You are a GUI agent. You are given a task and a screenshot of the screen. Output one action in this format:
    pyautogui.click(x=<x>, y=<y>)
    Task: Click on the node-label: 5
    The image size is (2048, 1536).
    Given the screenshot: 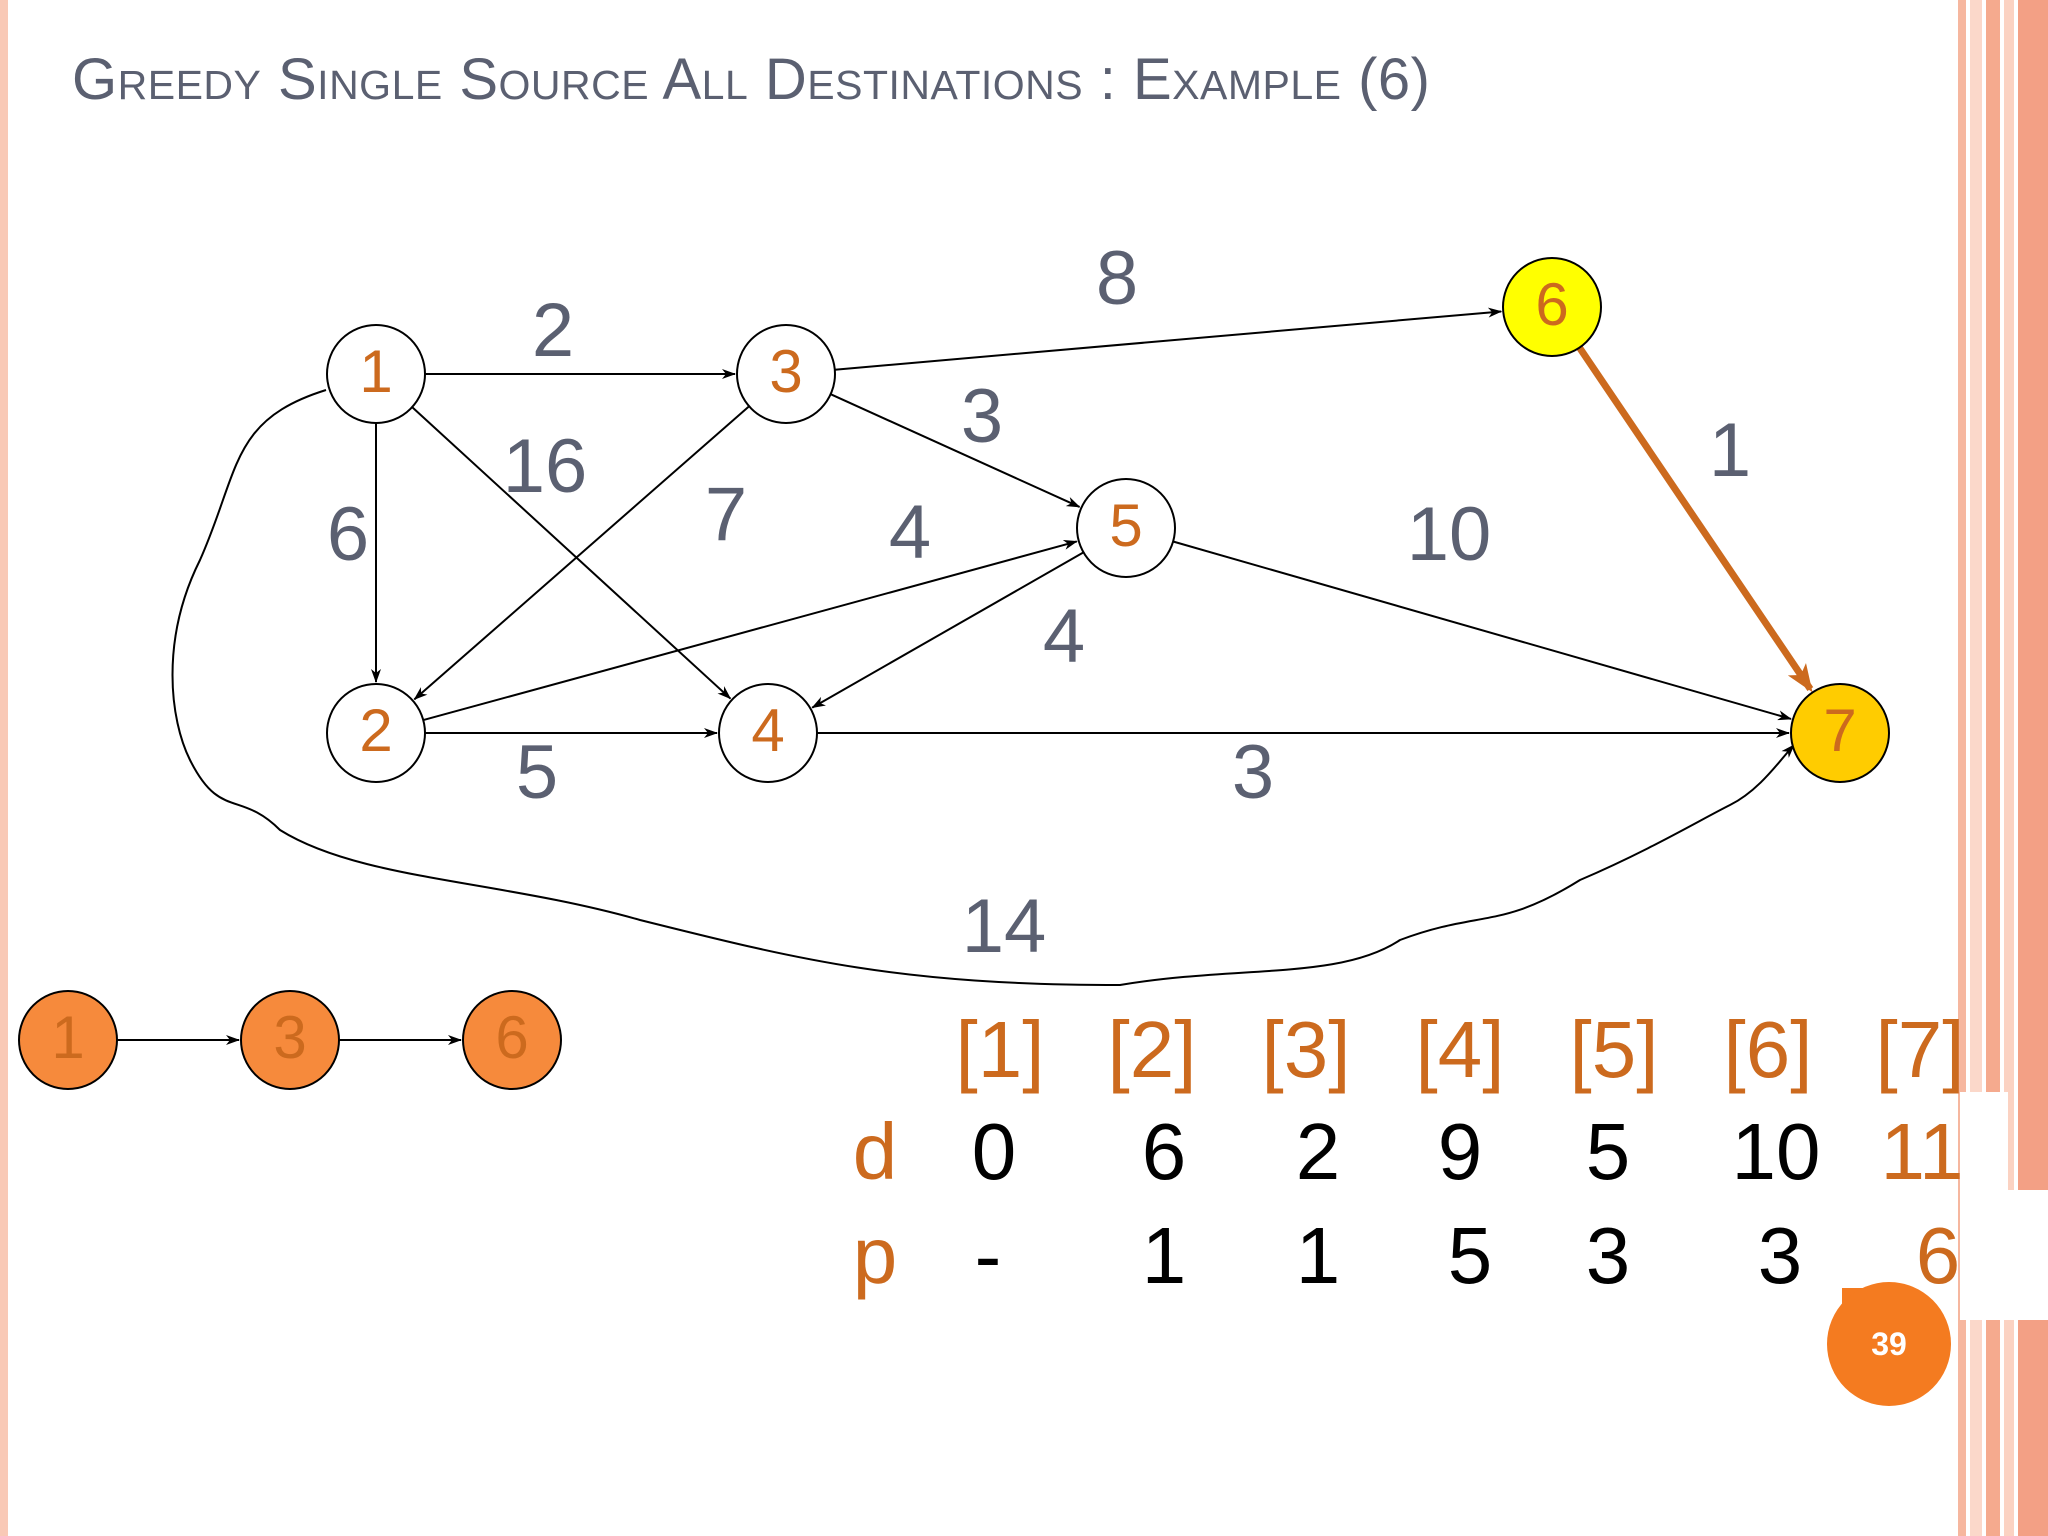 What is the action you would take?
    pyautogui.click(x=1125, y=525)
    